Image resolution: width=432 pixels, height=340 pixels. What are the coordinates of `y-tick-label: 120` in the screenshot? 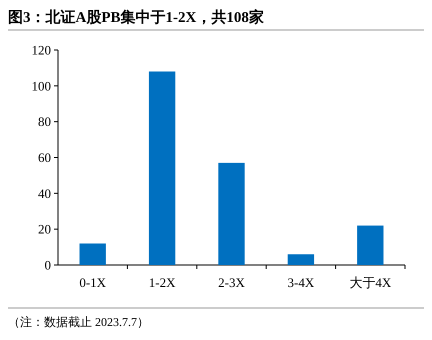 It's located at (41, 50).